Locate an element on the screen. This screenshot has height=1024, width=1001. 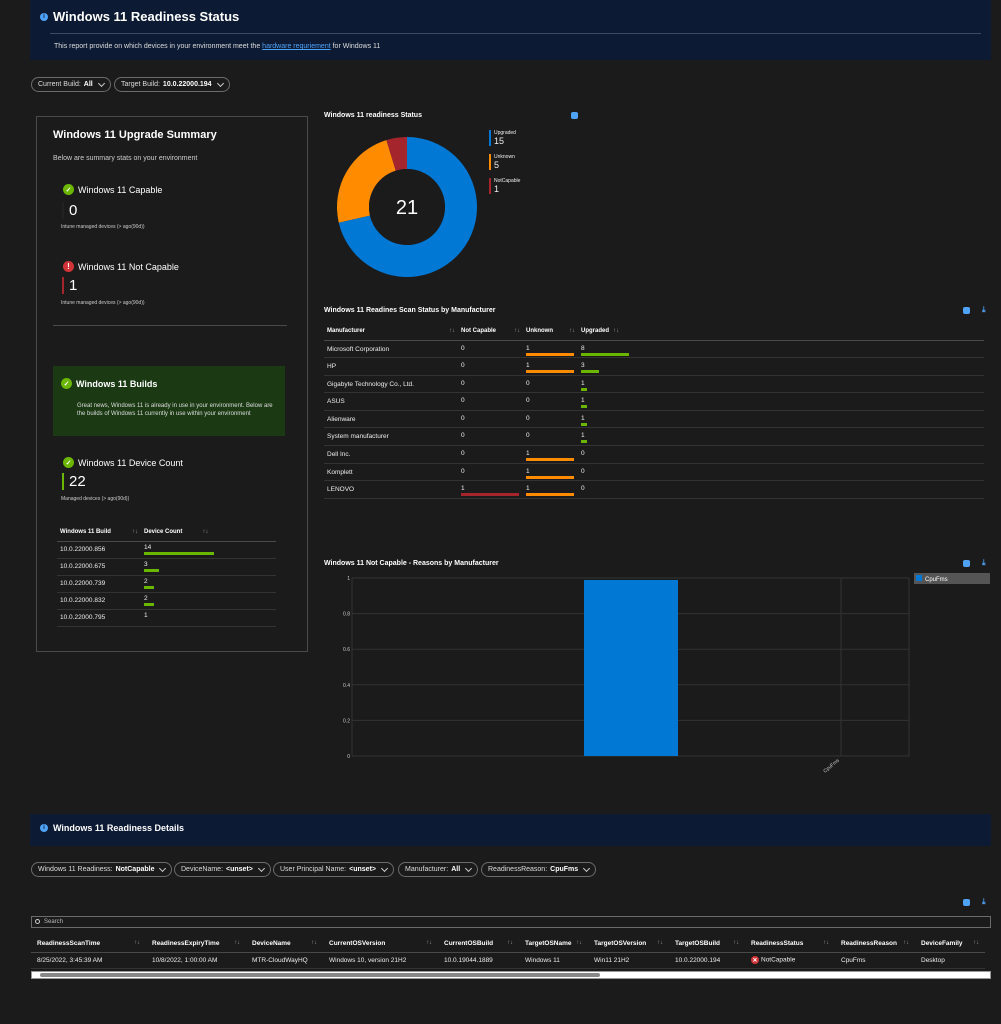
legend-item-upgraded: Upgraded 15 is located at coordinates (505, 138).